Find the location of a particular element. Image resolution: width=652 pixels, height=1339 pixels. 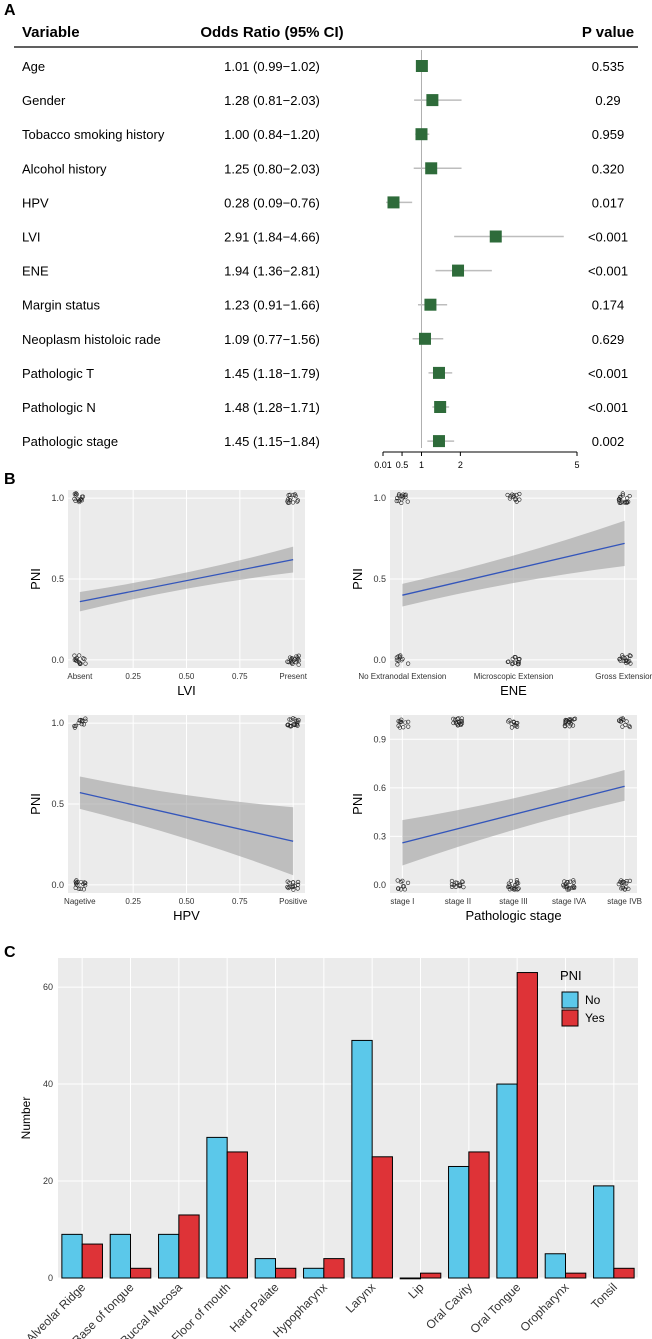

x-tick-label: stage IVB is located at coordinates (624, 901).